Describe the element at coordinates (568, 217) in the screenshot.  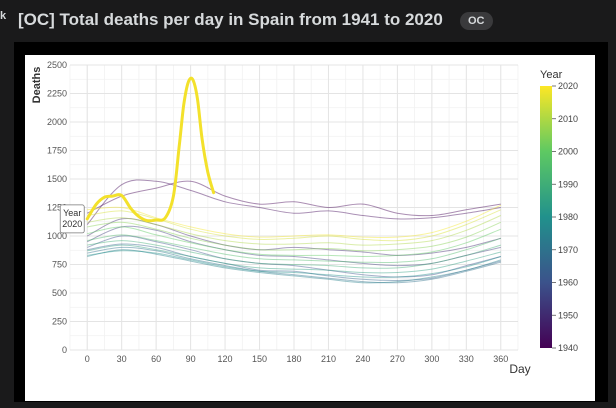
I see `colorbar-tick-label: 1980` at that location.